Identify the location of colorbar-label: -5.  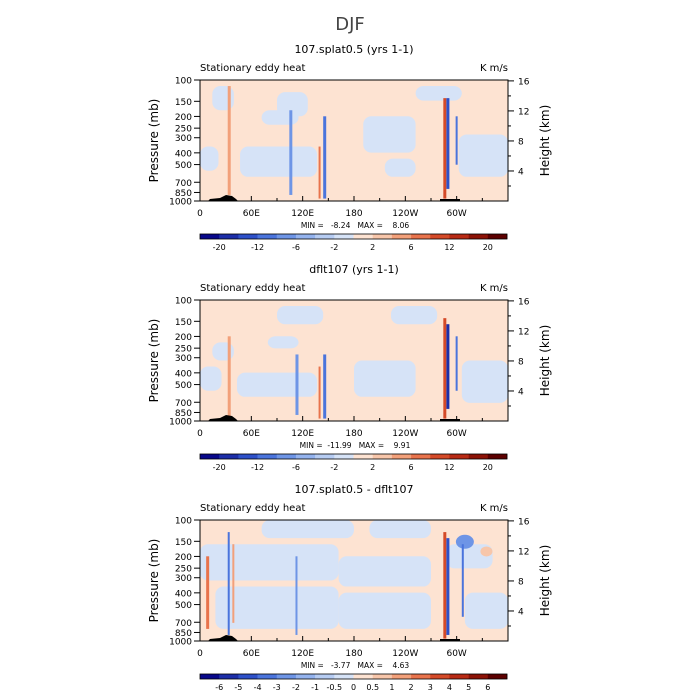
(238, 687).